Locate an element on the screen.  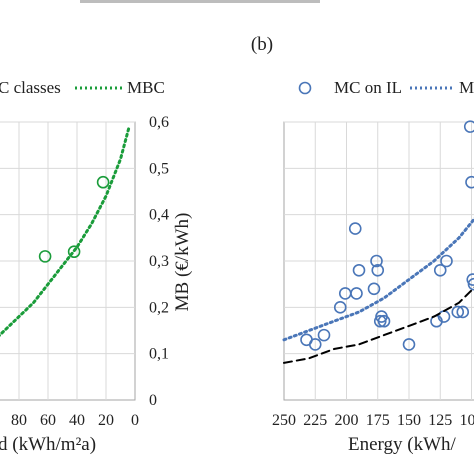
panel-label: (b) is located at coordinates (262, 44).